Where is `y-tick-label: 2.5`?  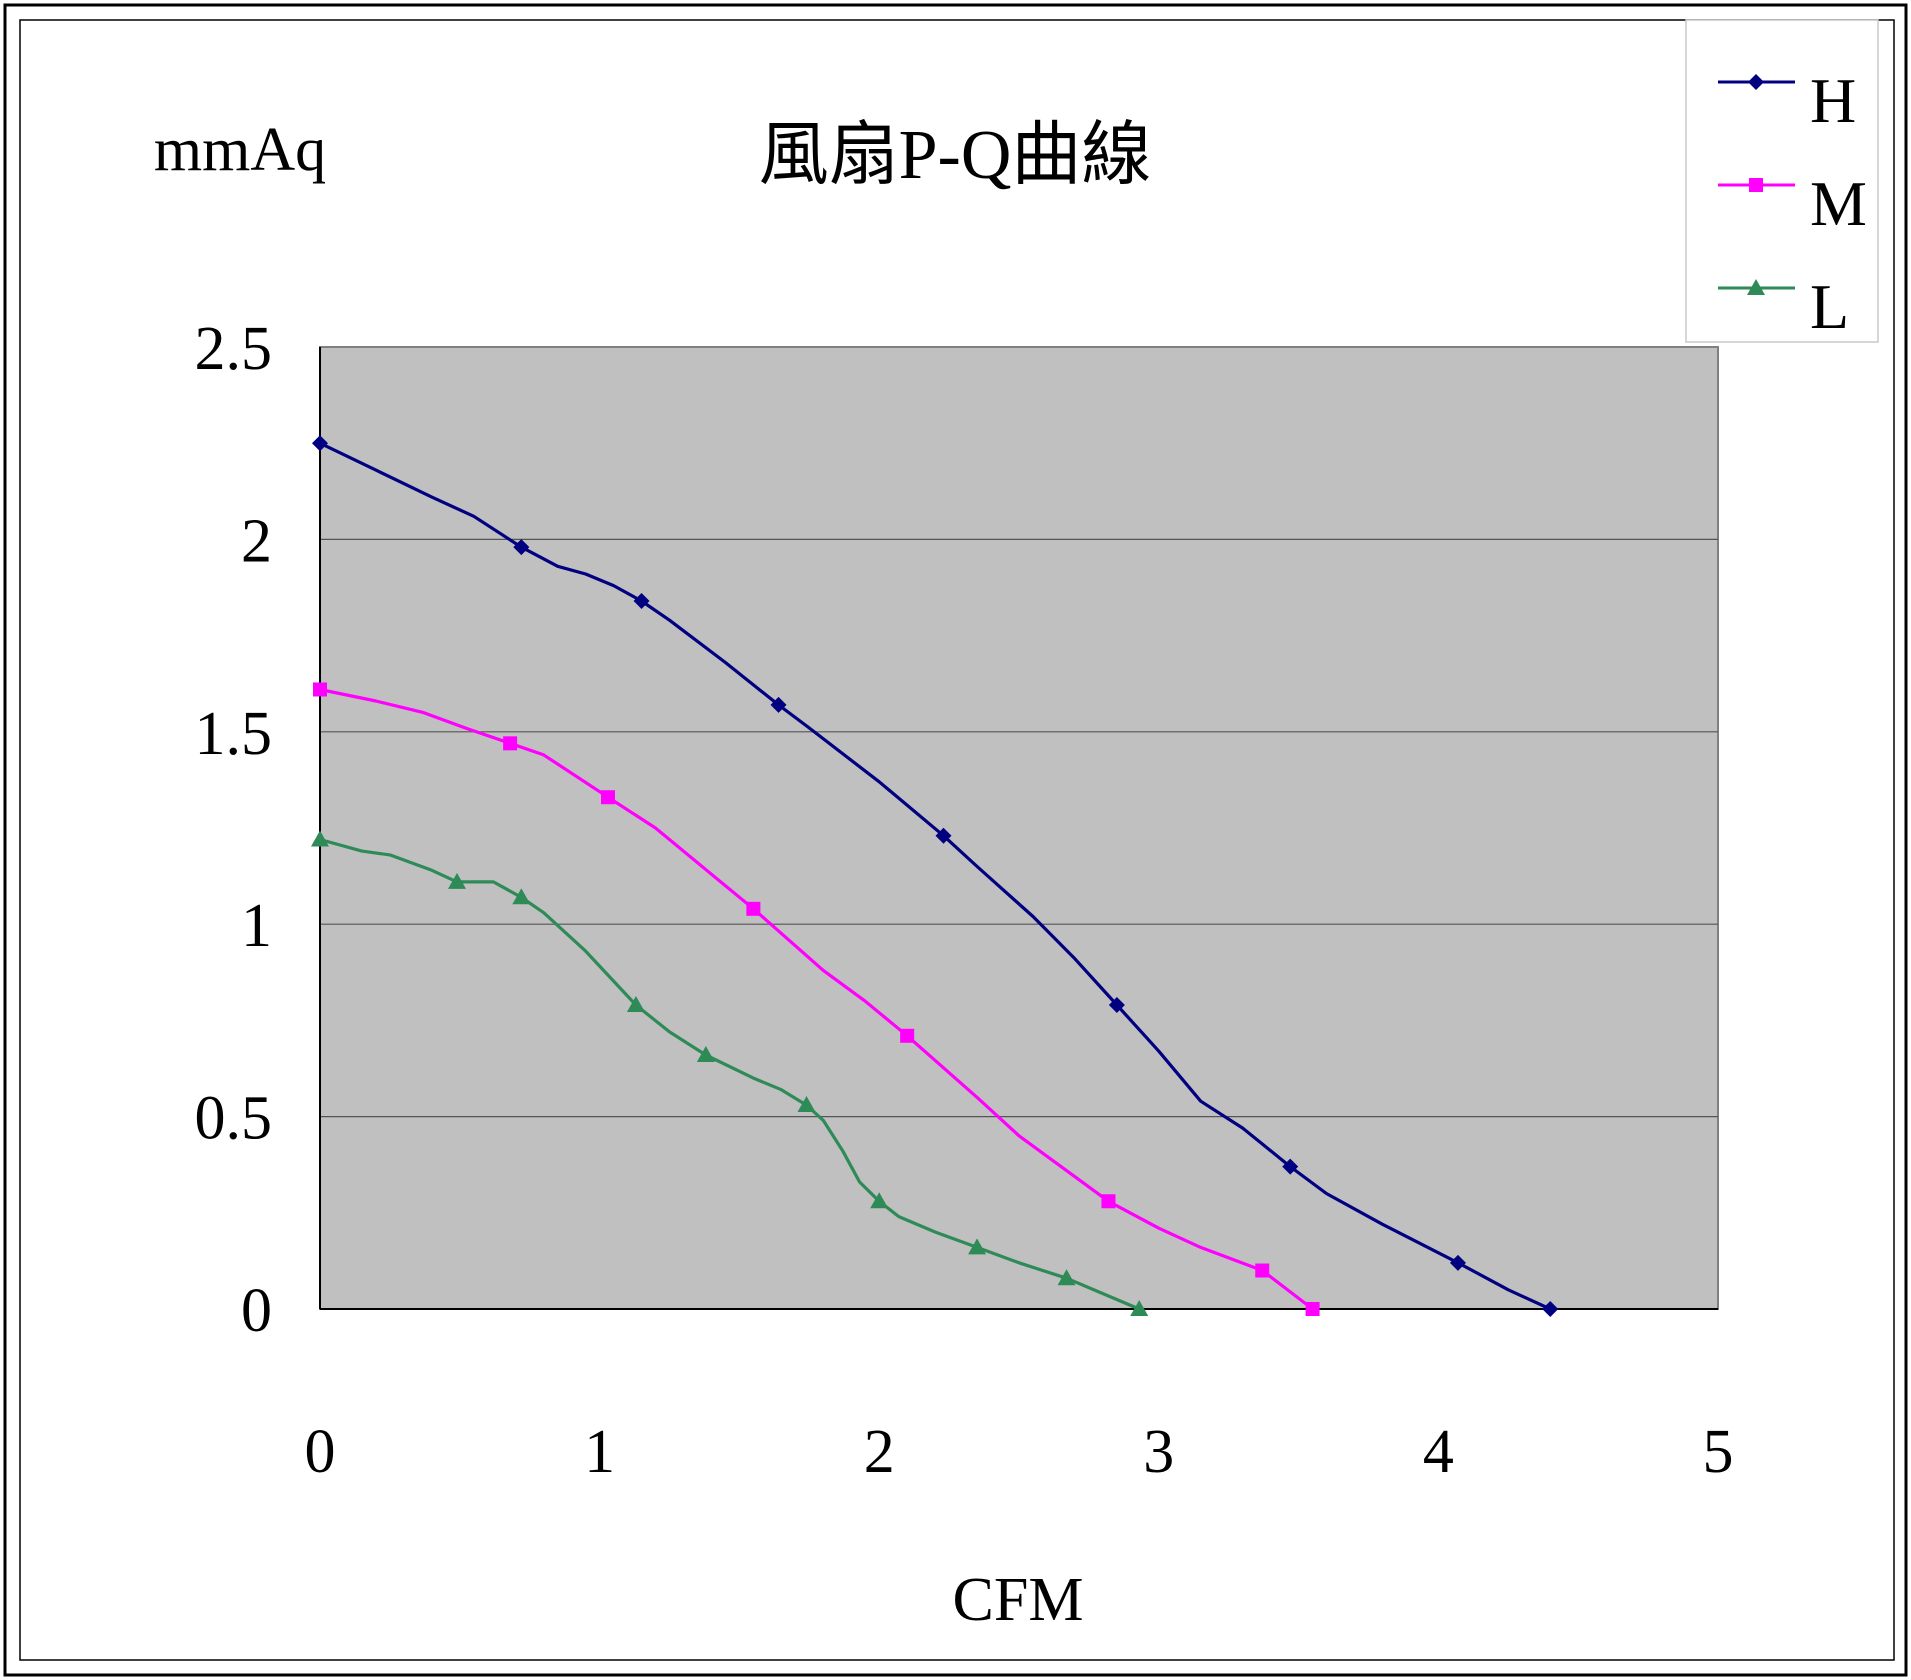
y-tick-label: 2.5 is located at coordinates (234, 349).